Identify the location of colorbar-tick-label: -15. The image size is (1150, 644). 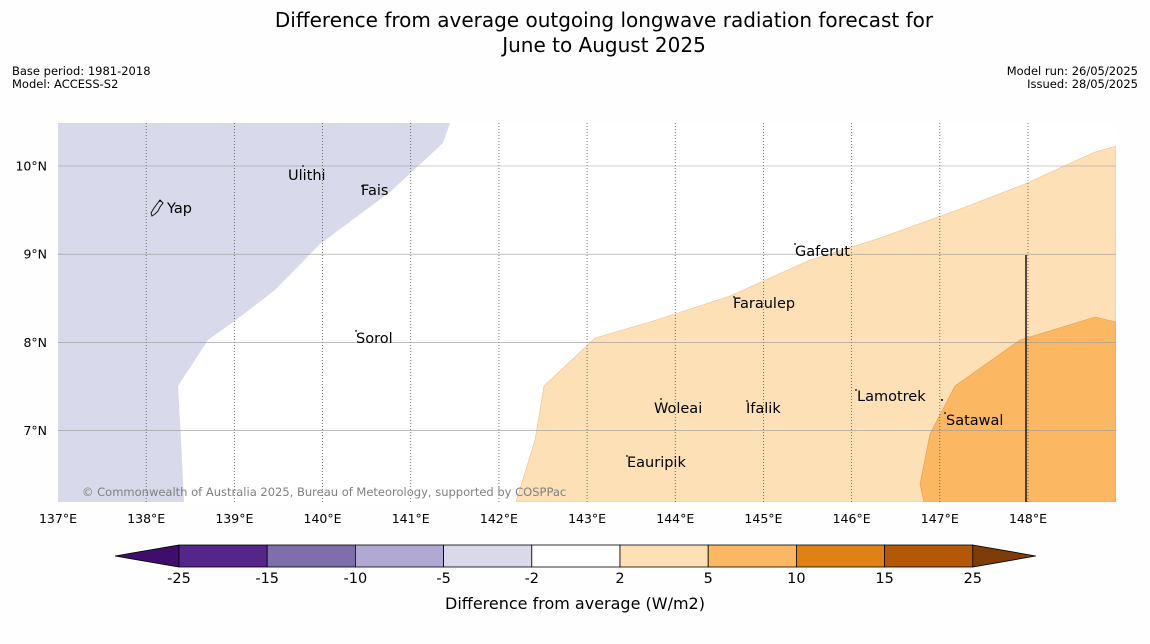
(267, 579).